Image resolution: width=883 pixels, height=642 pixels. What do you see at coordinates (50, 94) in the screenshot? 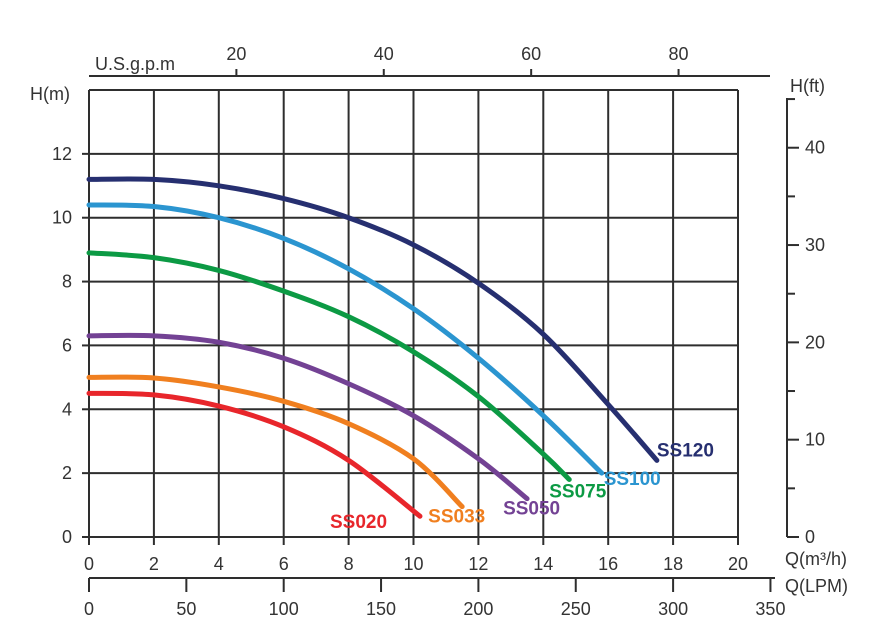
I see `y-axis-label-left: H(m)` at bounding box center [50, 94].